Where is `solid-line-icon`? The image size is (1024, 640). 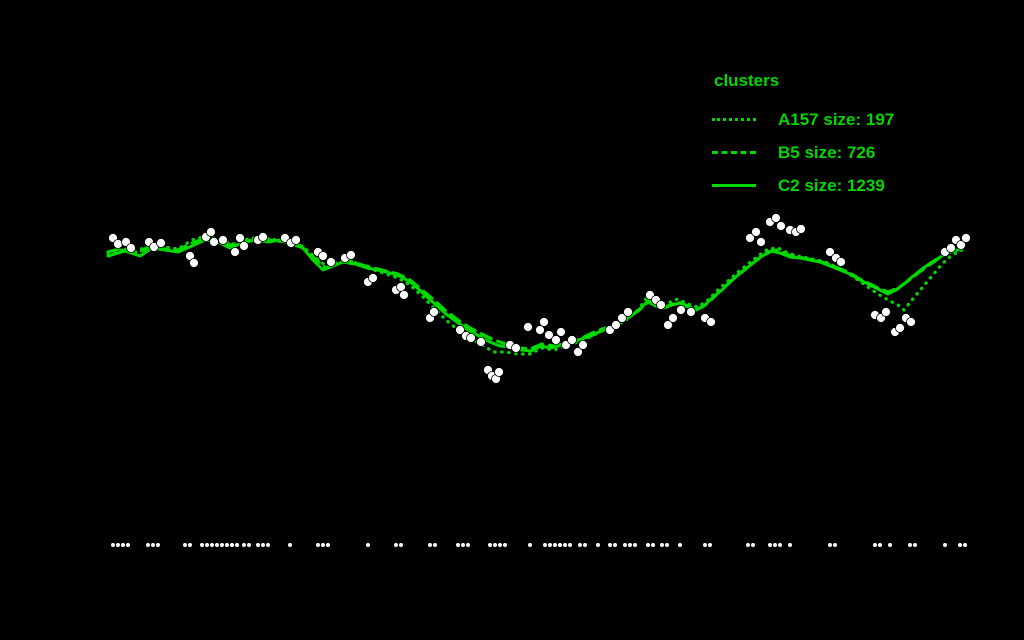
solid-line-icon is located at coordinates (734, 185).